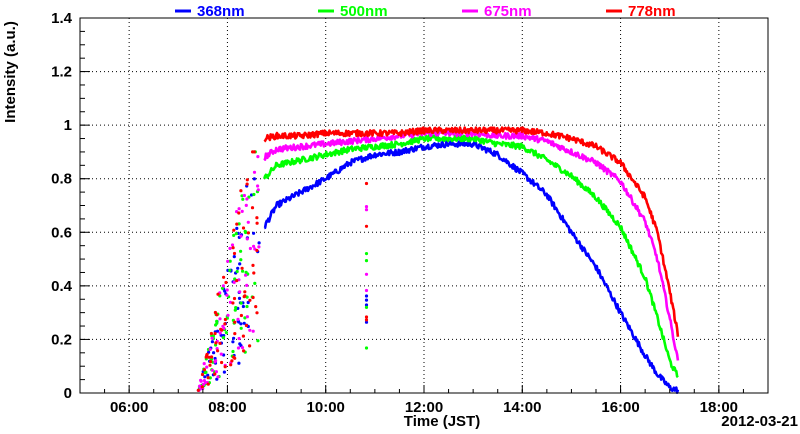  Describe the element at coordinates (62, 18) in the screenshot. I see `y-tick-label: 1.4` at that location.